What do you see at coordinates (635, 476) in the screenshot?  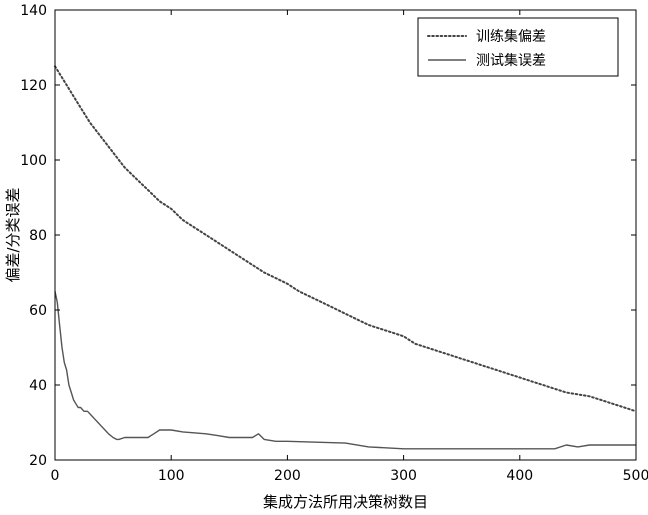 I see `x-tick-label: 500` at bounding box center [635, 476].